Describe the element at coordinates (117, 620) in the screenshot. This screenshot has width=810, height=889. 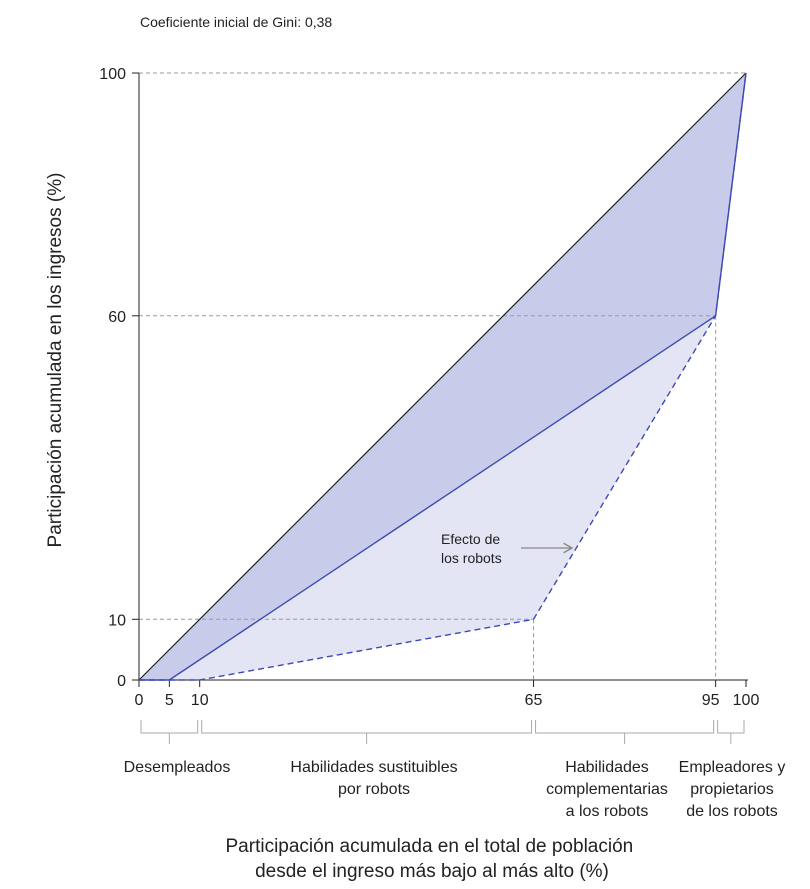
I see `y-tick-label-10: 10` at that location.